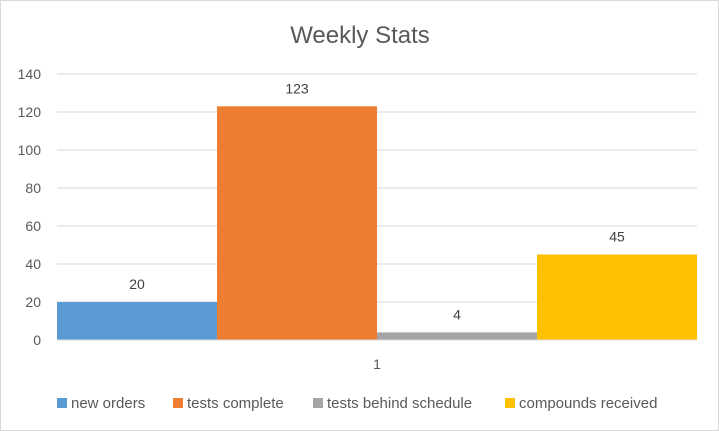 Image resolution: width=719 pixels, height=431 pixels. Describe the element at coordinates (399, 403) in the screenshot. I see `legend-label: tests behind schedule` at that location.